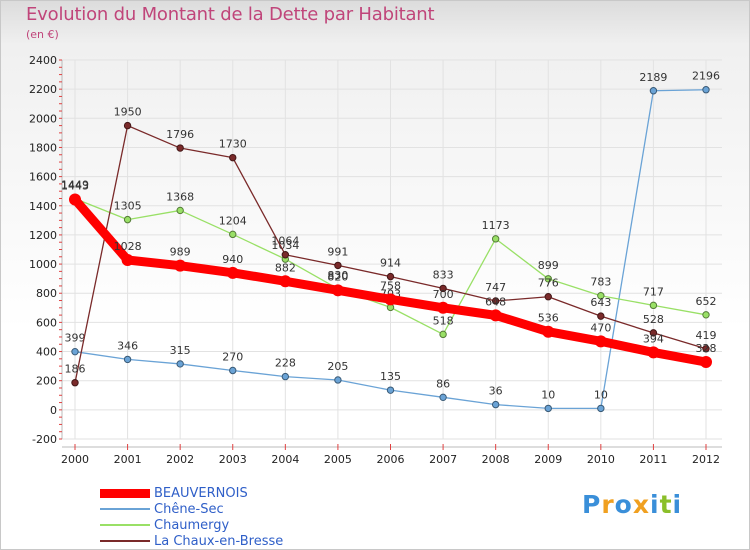 The height and width of the screenshot is (550, 750). I want to click on data-label-ch-ne-sec: 2196, so click(706, 76).